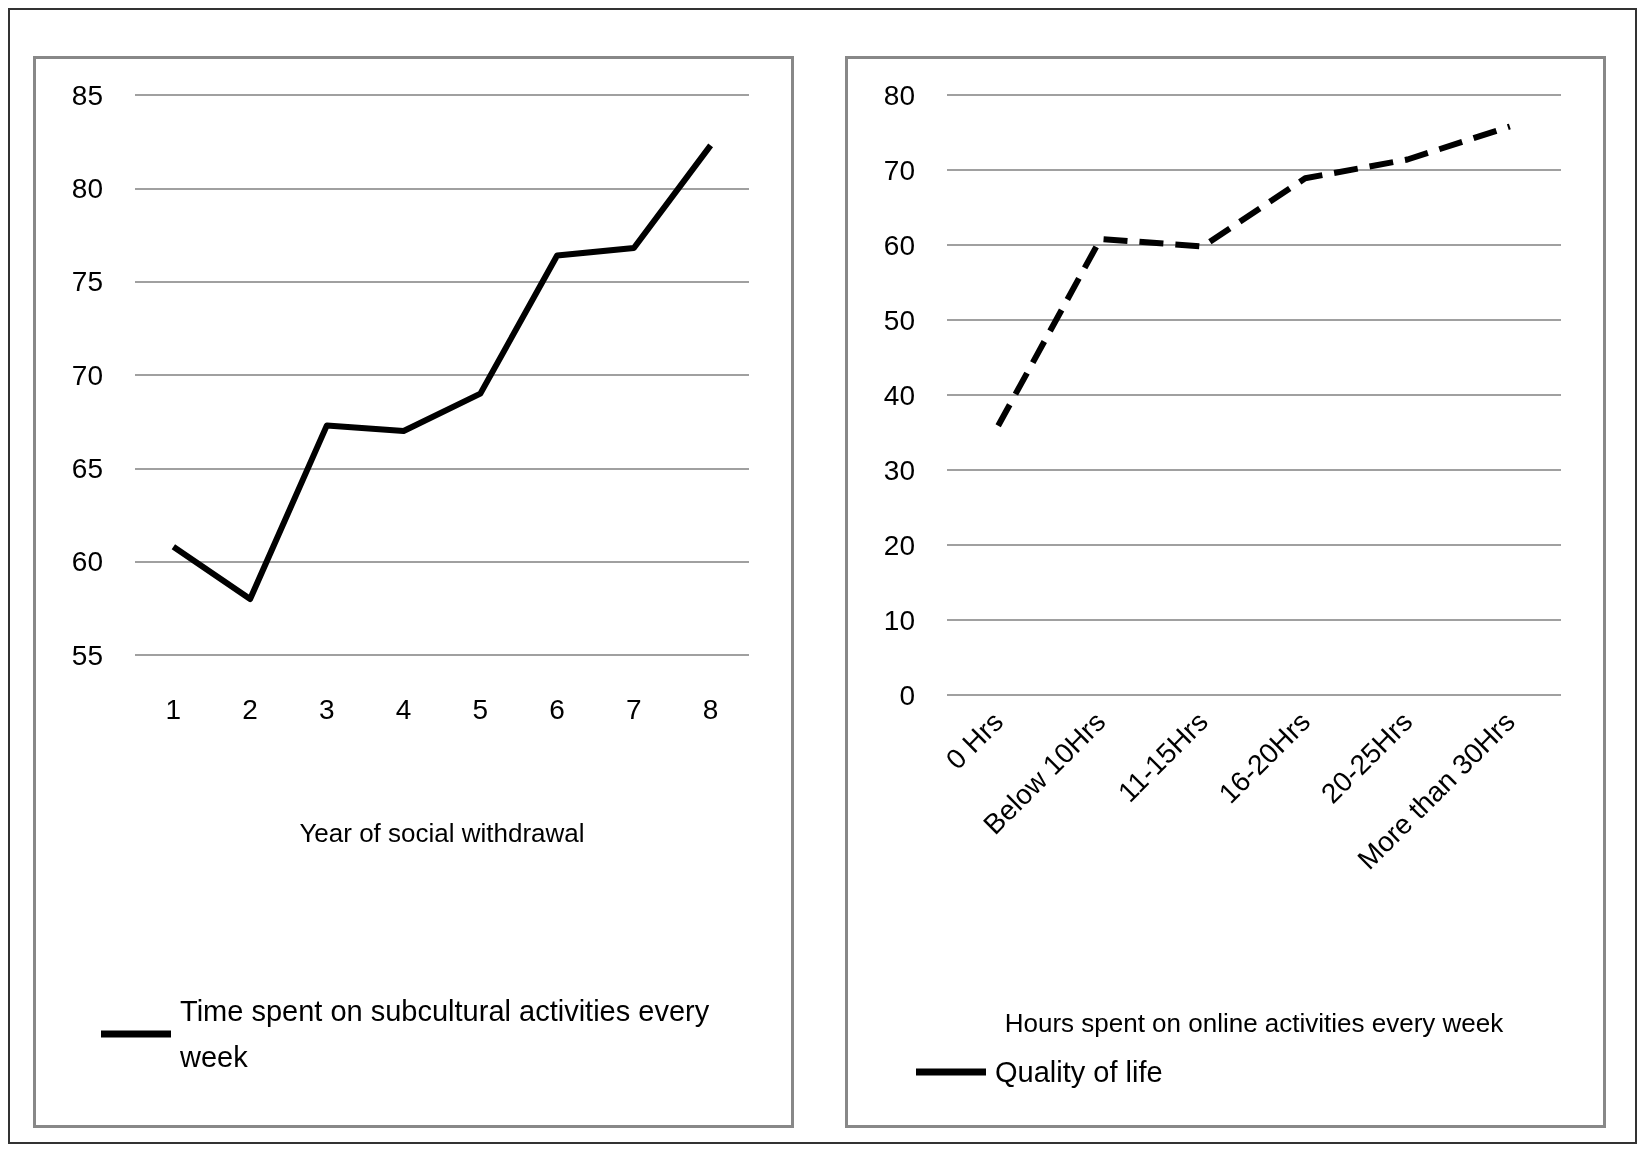 Image resolution: width=1645 pixels, height=1152 pixels. I want to click on x-tick-label: 3, so click(327, 709).